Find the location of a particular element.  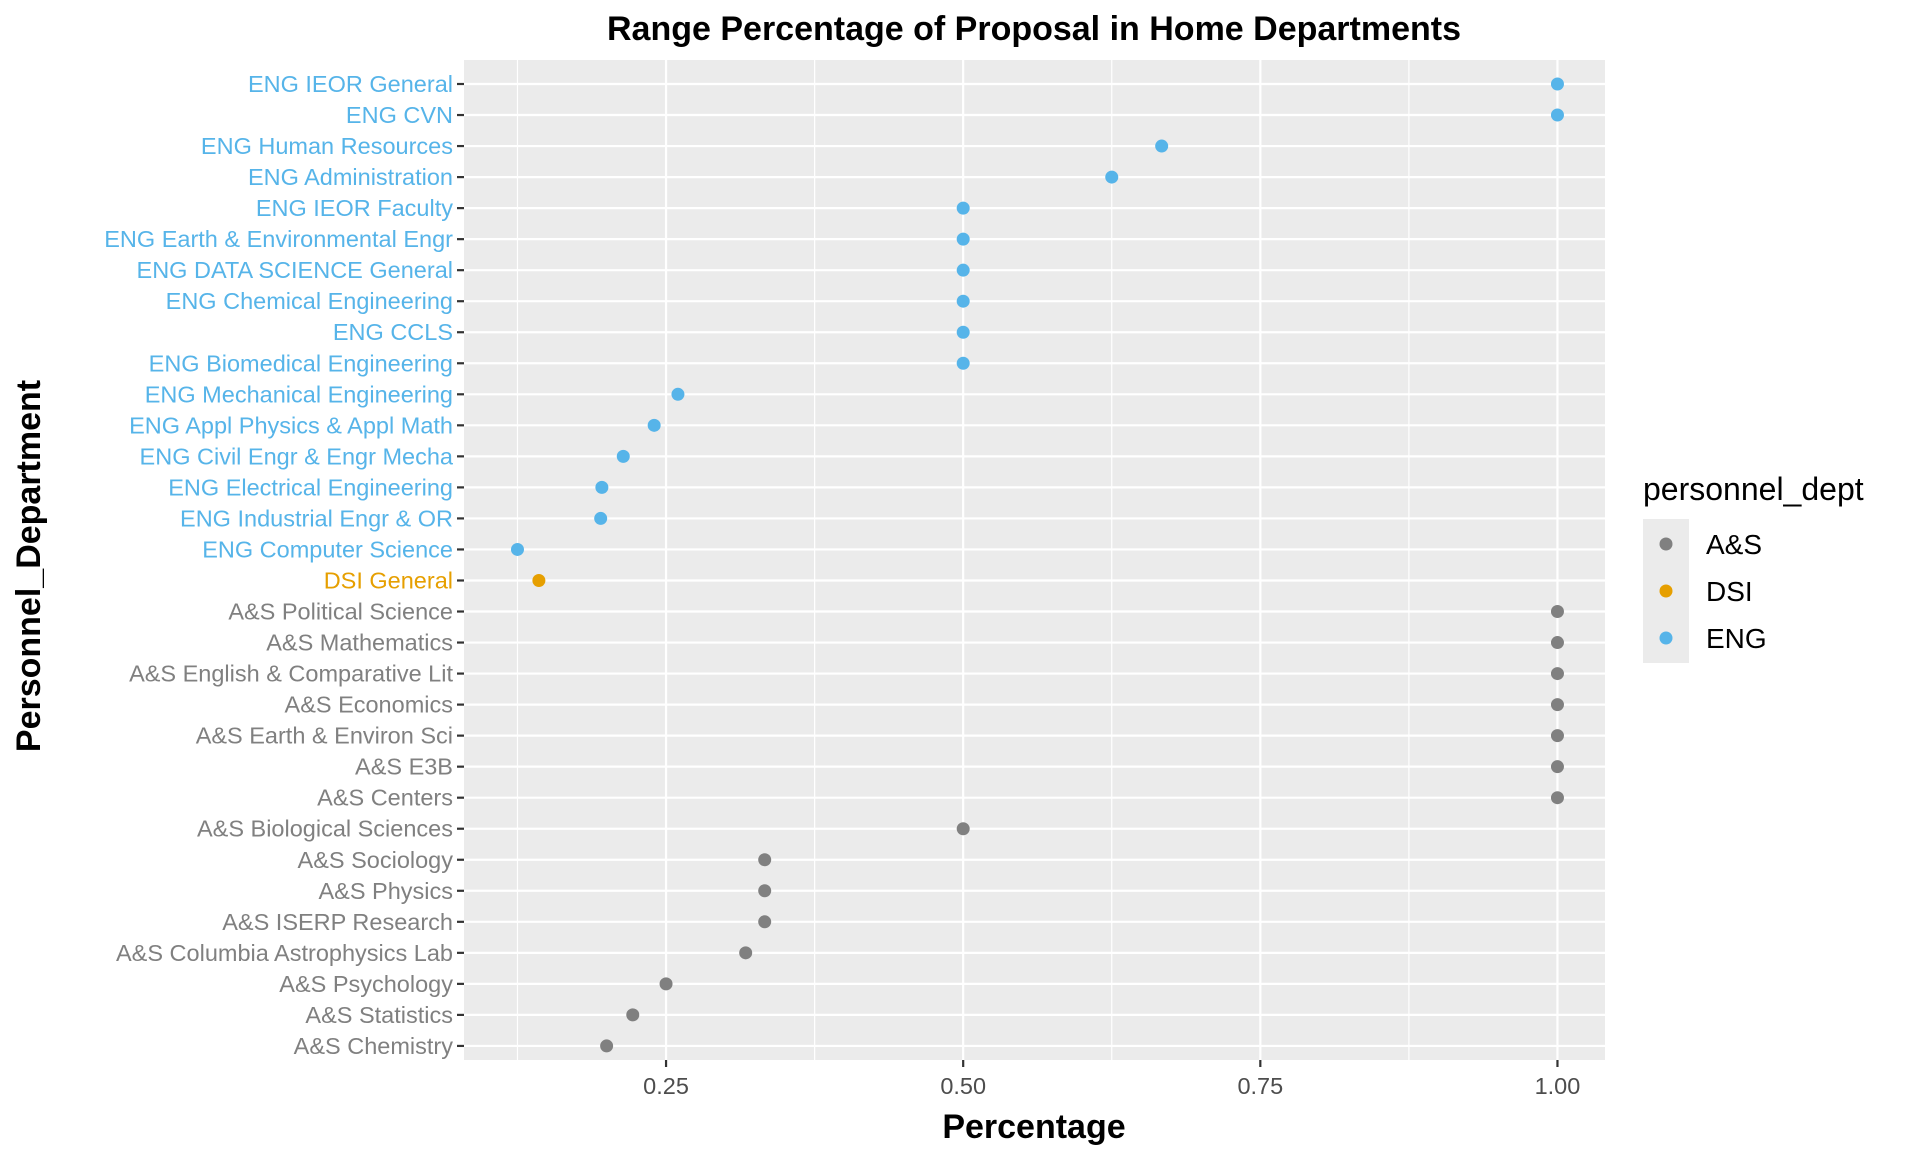

y-tick-label: ENG IEOR General is located at coordinates (350, 84).